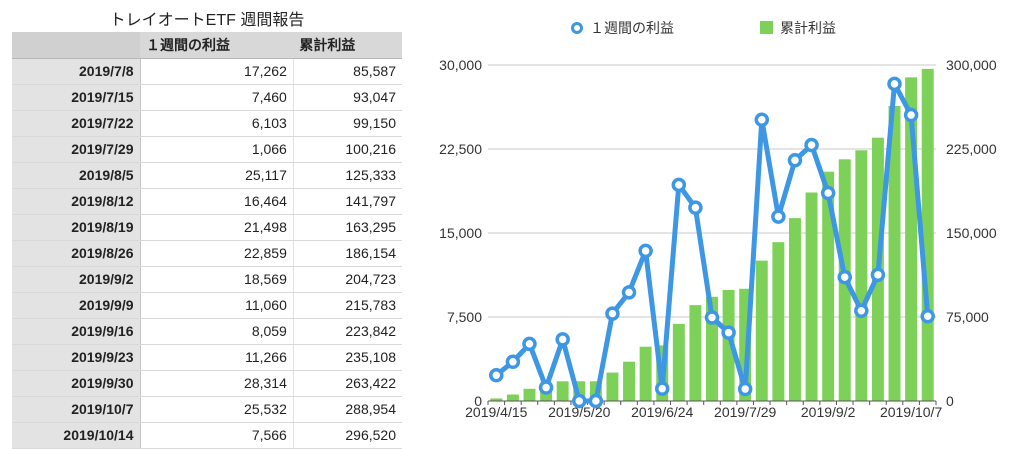 The width and height of the screenshot is (1024, 449). I want to click on table-row: 2019/9/30 28,314 263,422, so click(207, 383).